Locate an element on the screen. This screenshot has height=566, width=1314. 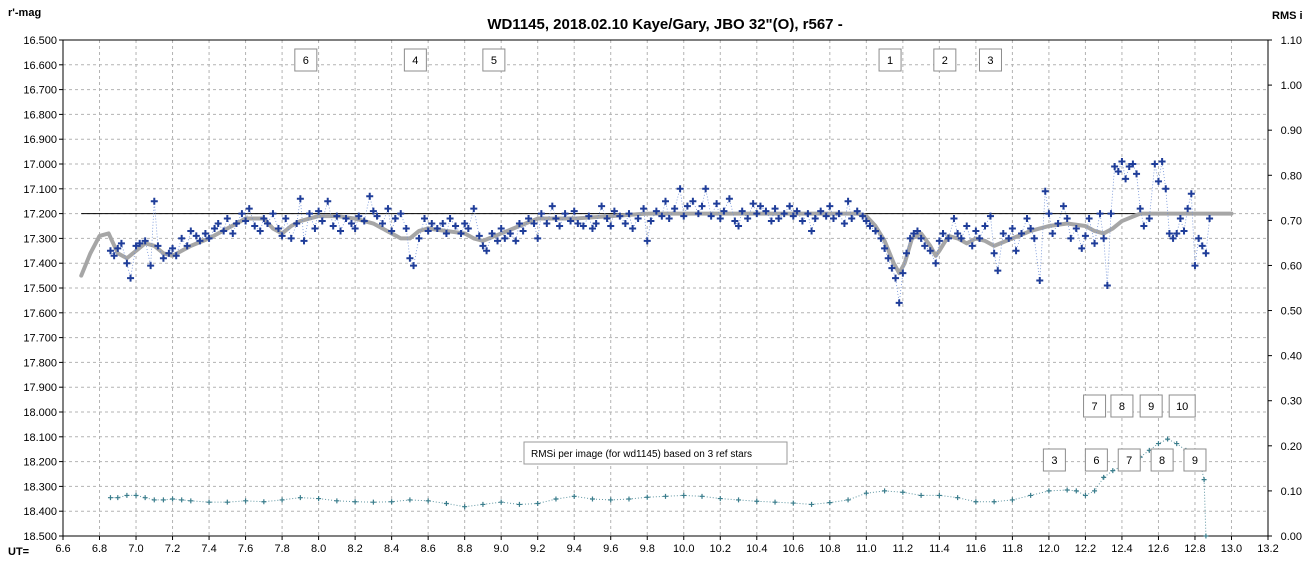
x-tick-label: 11.4 is located at coordinates (939, 549).